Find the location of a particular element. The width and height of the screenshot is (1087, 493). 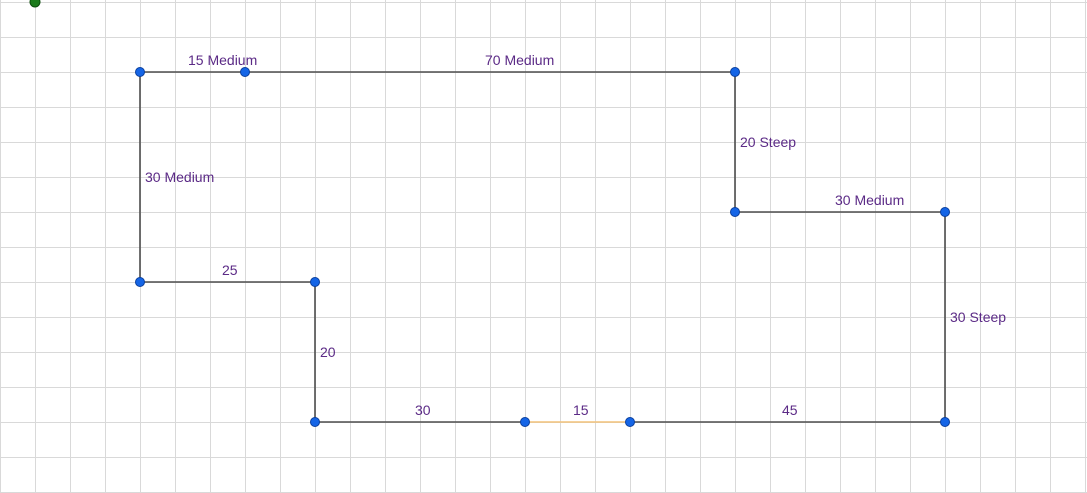

edge-label-70-medium: 70 Medium is located at coordinates (519, 60).